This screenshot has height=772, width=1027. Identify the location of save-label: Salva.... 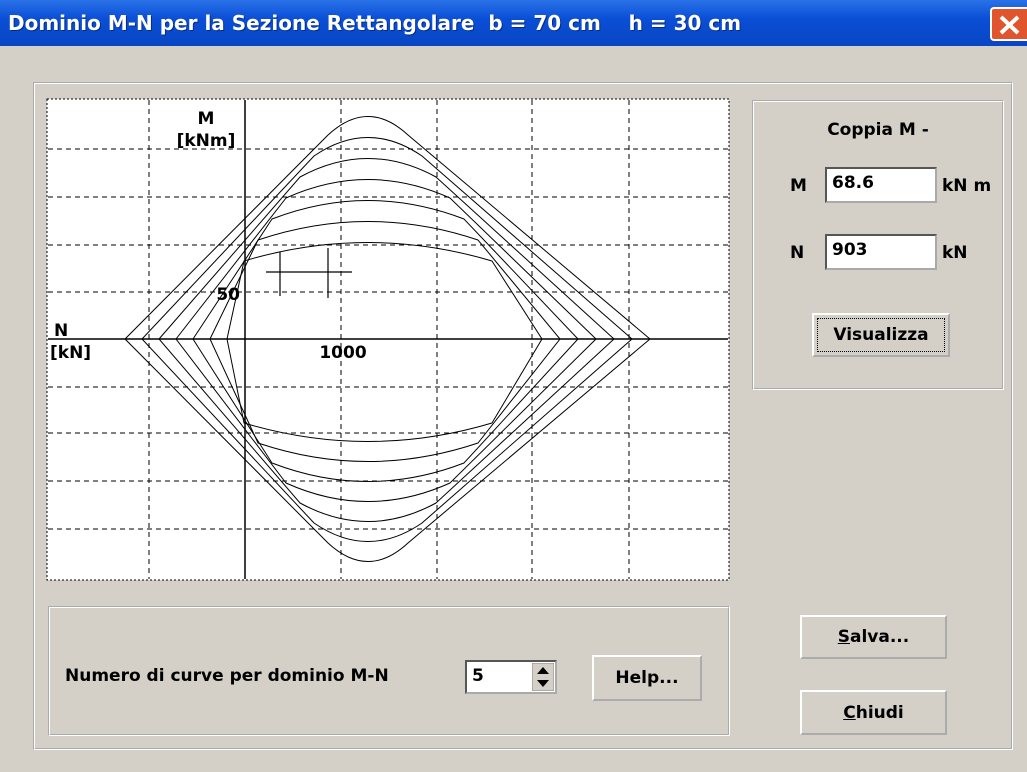
(873, 637).